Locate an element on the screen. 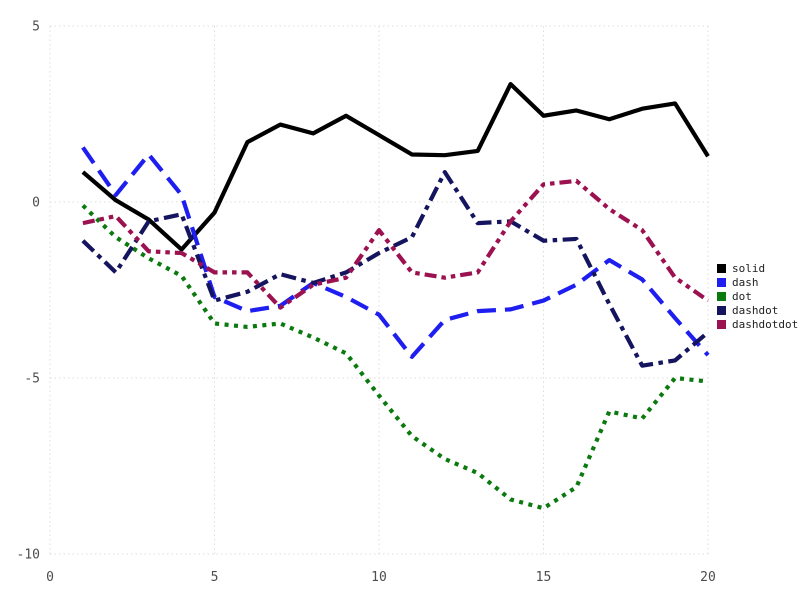 This screenshot has width=800, height=600. legend-label: dashdot is located at coordinates (755, 310).